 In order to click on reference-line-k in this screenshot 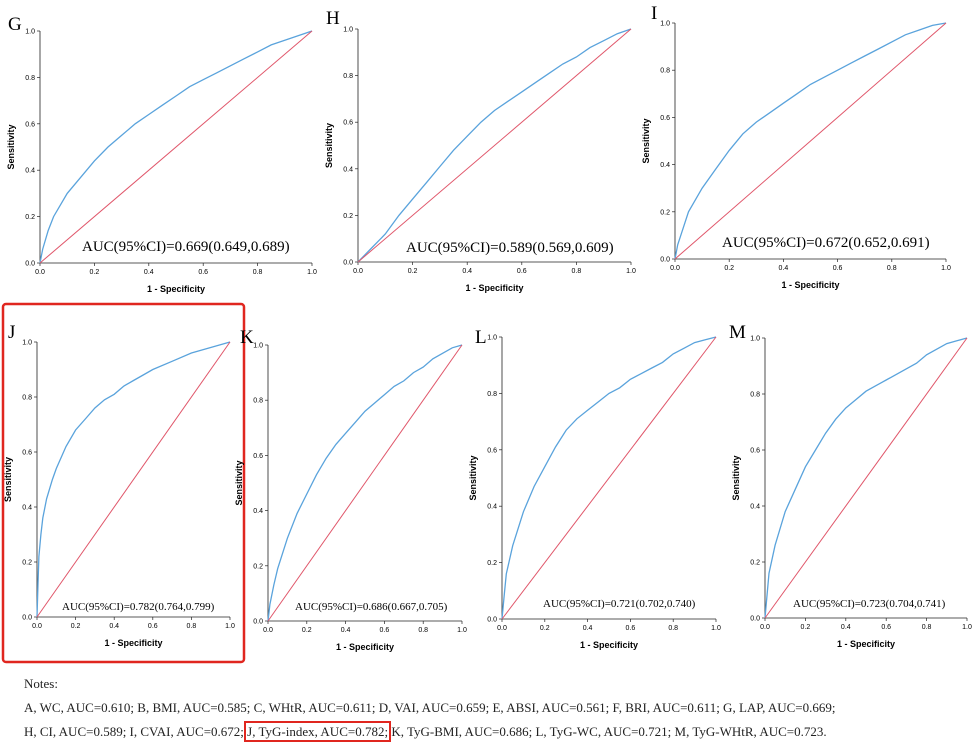, I will do `click(365, 483)`.